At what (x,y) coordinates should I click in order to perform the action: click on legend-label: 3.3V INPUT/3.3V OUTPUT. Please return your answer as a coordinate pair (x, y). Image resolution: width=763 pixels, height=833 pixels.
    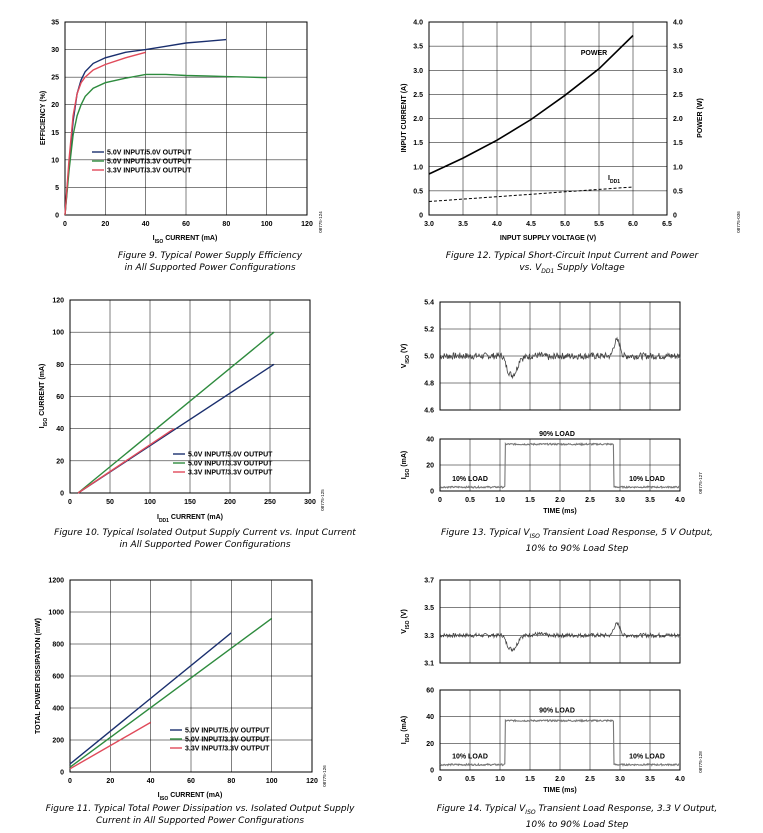
    Looking at the image, I should click on (227, 749).